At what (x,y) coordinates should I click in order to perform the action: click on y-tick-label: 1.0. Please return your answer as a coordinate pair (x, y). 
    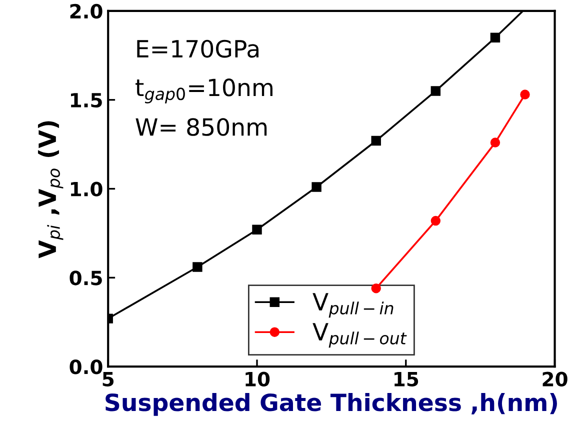
    Looking at the image, I should click on (86, 189).